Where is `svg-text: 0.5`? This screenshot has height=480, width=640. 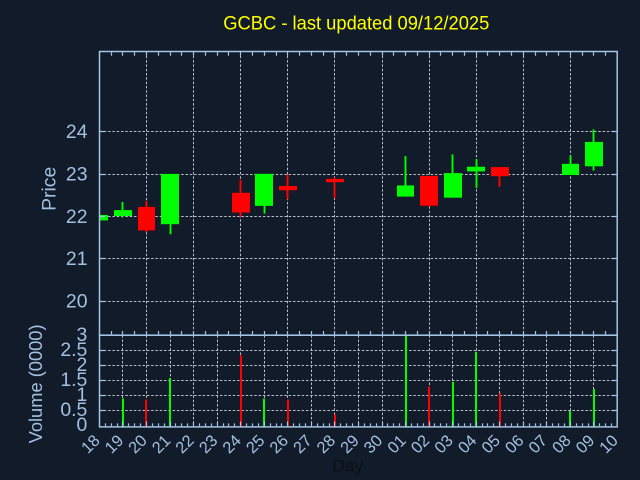 svg-text: 0.5 is located at coordinates (73, 410).